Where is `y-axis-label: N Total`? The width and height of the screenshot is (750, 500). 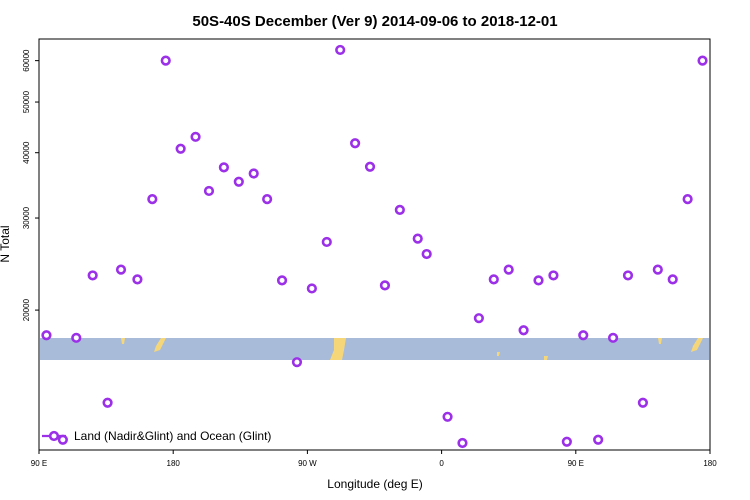
y-axis-label: N Total is located at coordinates (6, 243).